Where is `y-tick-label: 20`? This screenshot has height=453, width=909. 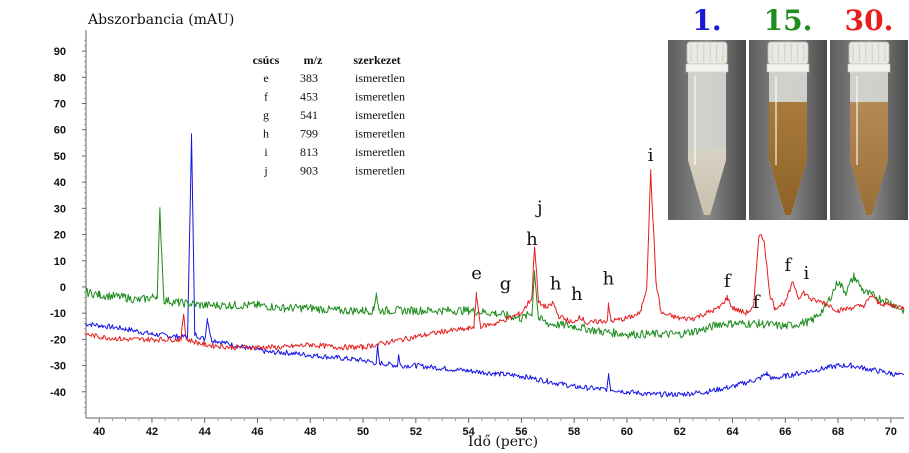 y-tick-label: 20 is located at coordinates (60, 236).